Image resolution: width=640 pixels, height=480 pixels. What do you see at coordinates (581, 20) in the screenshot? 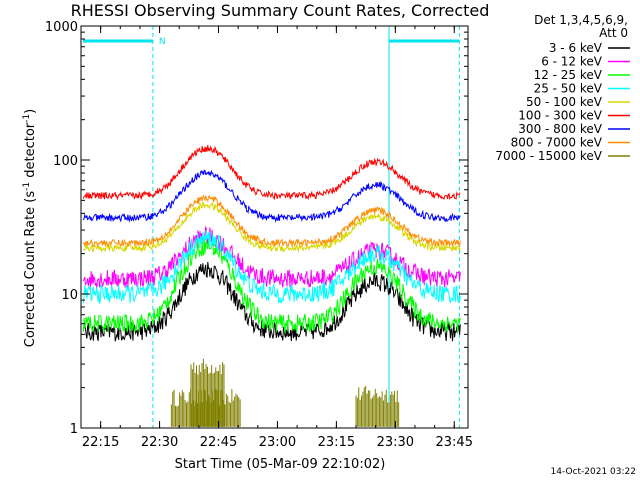
I see `legend-header-line-1: Det 1,3,4,5,6,9,` at bounding box center [581, 20].